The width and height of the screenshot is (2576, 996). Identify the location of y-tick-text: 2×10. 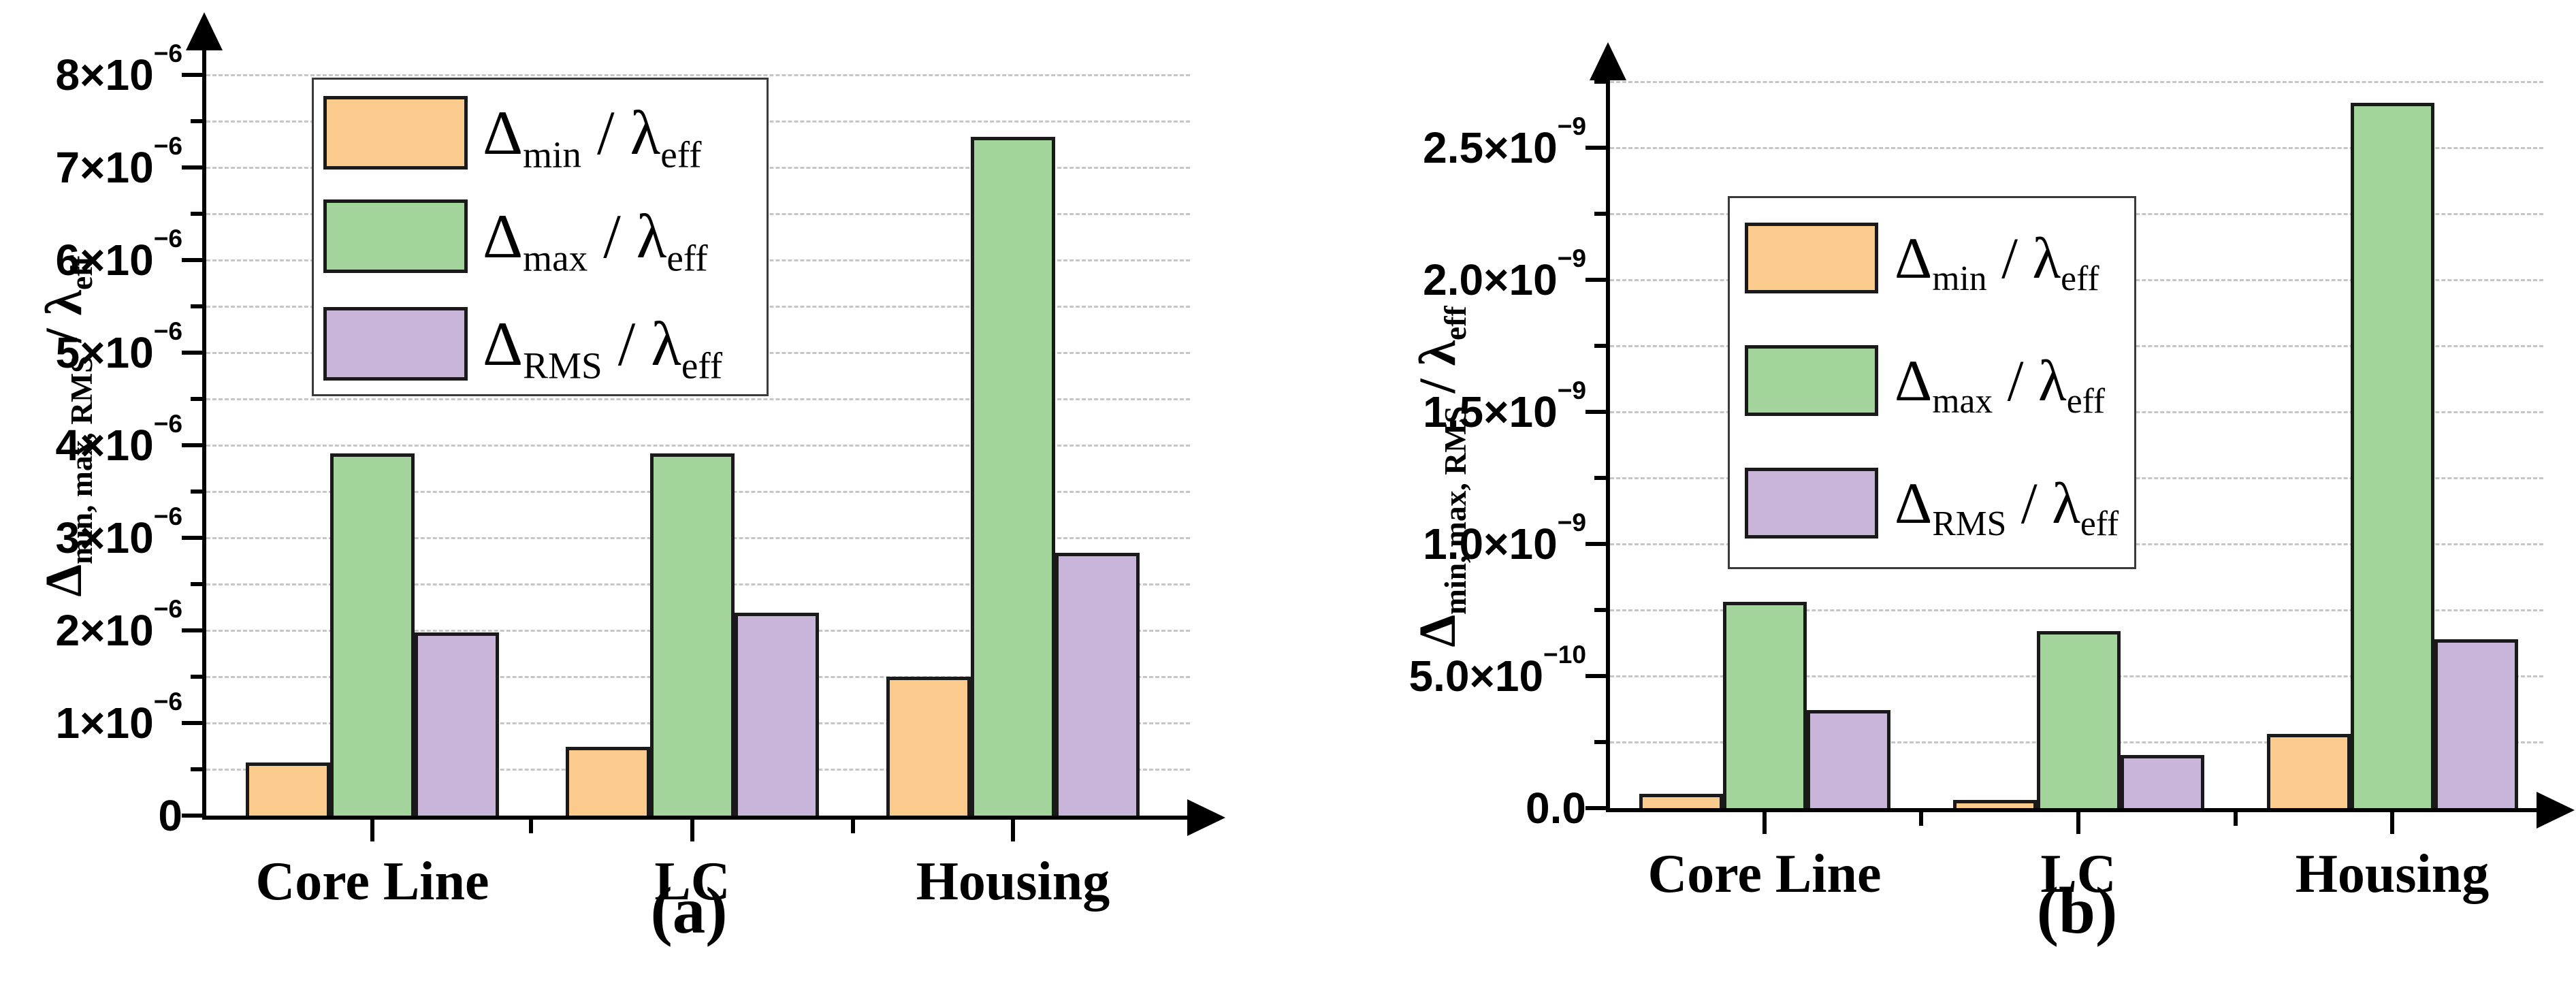
(104, 630).